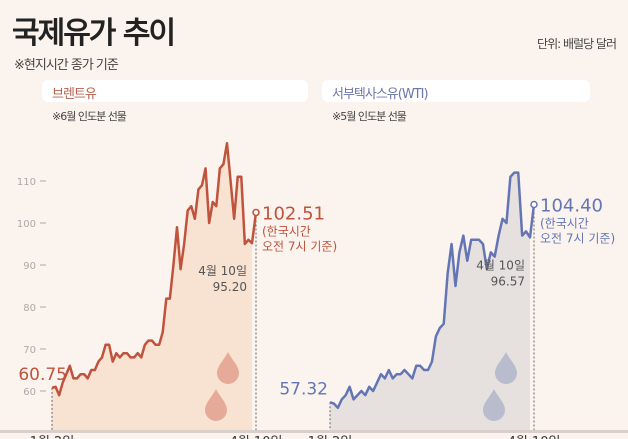 The width and height of the screenshot is (628, 439). Describe the element at coordinates (29, 350) in the screenshot. I see `y-tick-label: 70` at that location.